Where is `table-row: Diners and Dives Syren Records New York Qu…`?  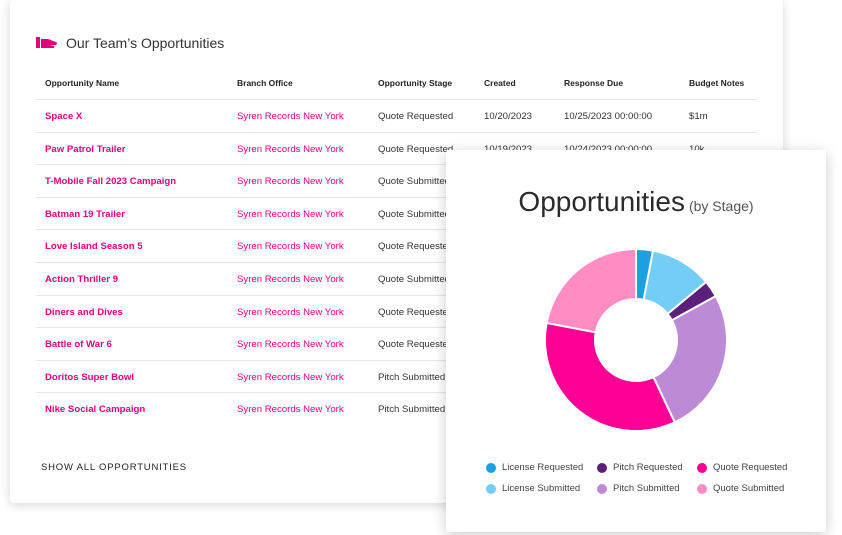 table-row: Diners and Dives Syren Records New York Qu… is located at coordinates (397, 311).